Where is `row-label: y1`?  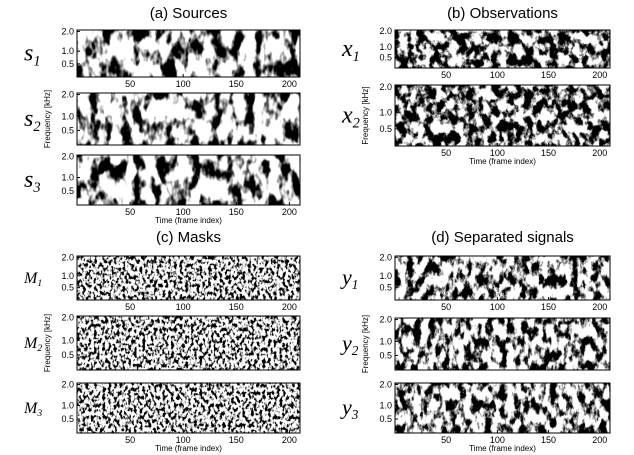 row-label: y1 is located at coordinates (349, 278).